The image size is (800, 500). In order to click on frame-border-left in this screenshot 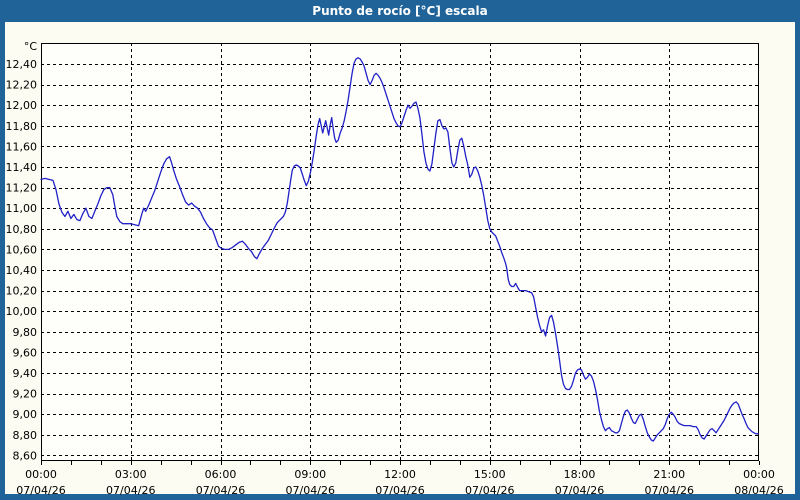, I will do `click(2, 261)`.